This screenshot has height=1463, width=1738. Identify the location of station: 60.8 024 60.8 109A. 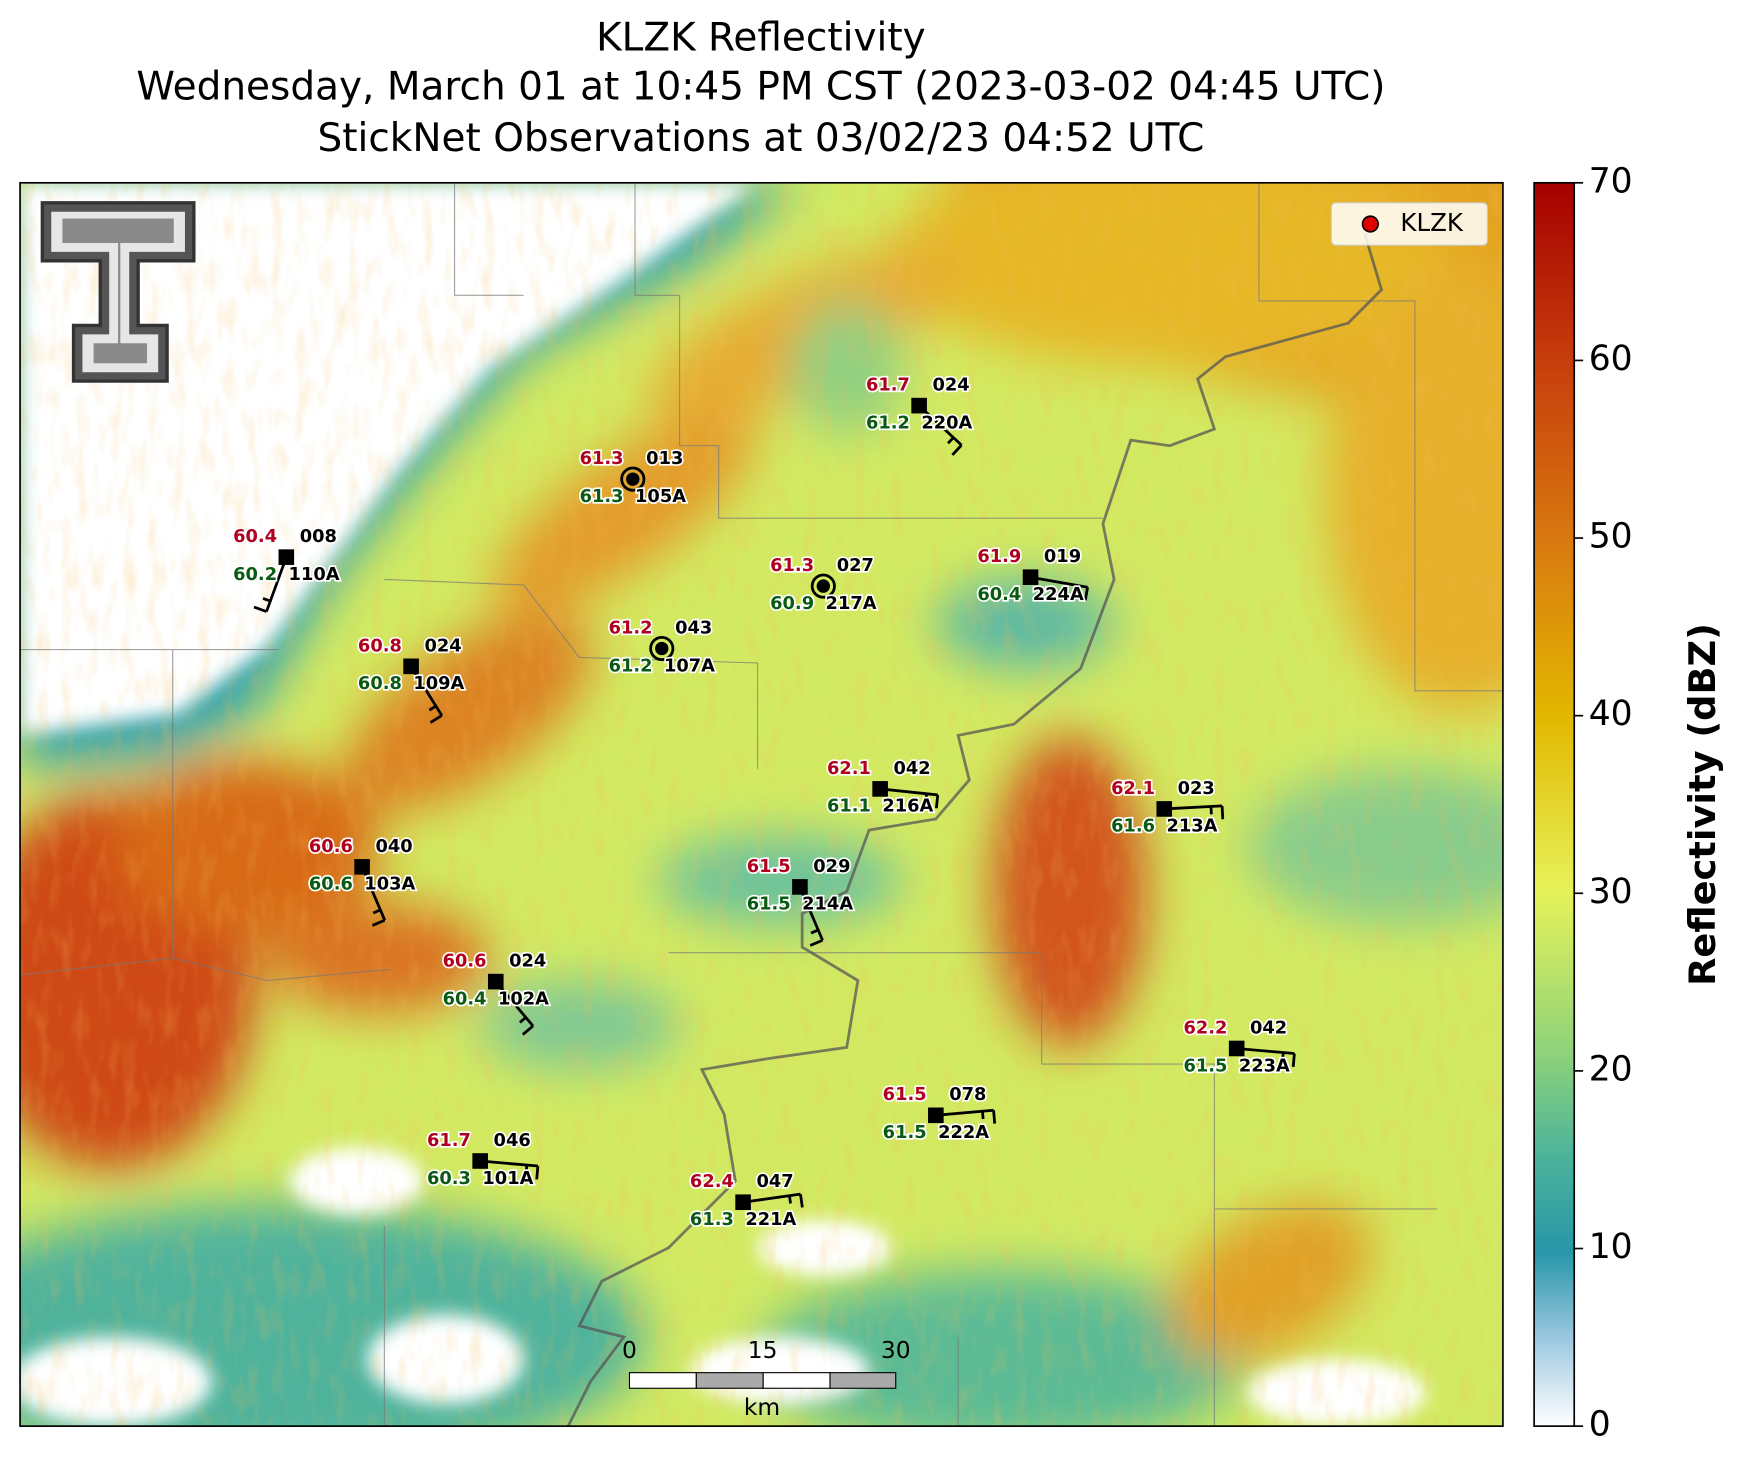
(411, 679).